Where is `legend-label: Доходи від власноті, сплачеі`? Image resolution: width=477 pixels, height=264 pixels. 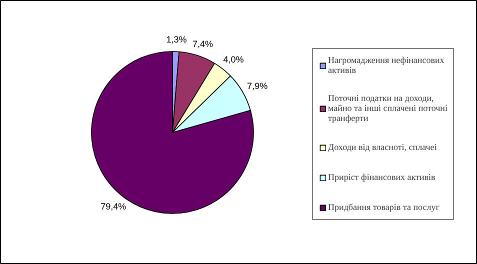 legend-label: Доходи від власноті, сплачеі is located at coordinates (382, 147).